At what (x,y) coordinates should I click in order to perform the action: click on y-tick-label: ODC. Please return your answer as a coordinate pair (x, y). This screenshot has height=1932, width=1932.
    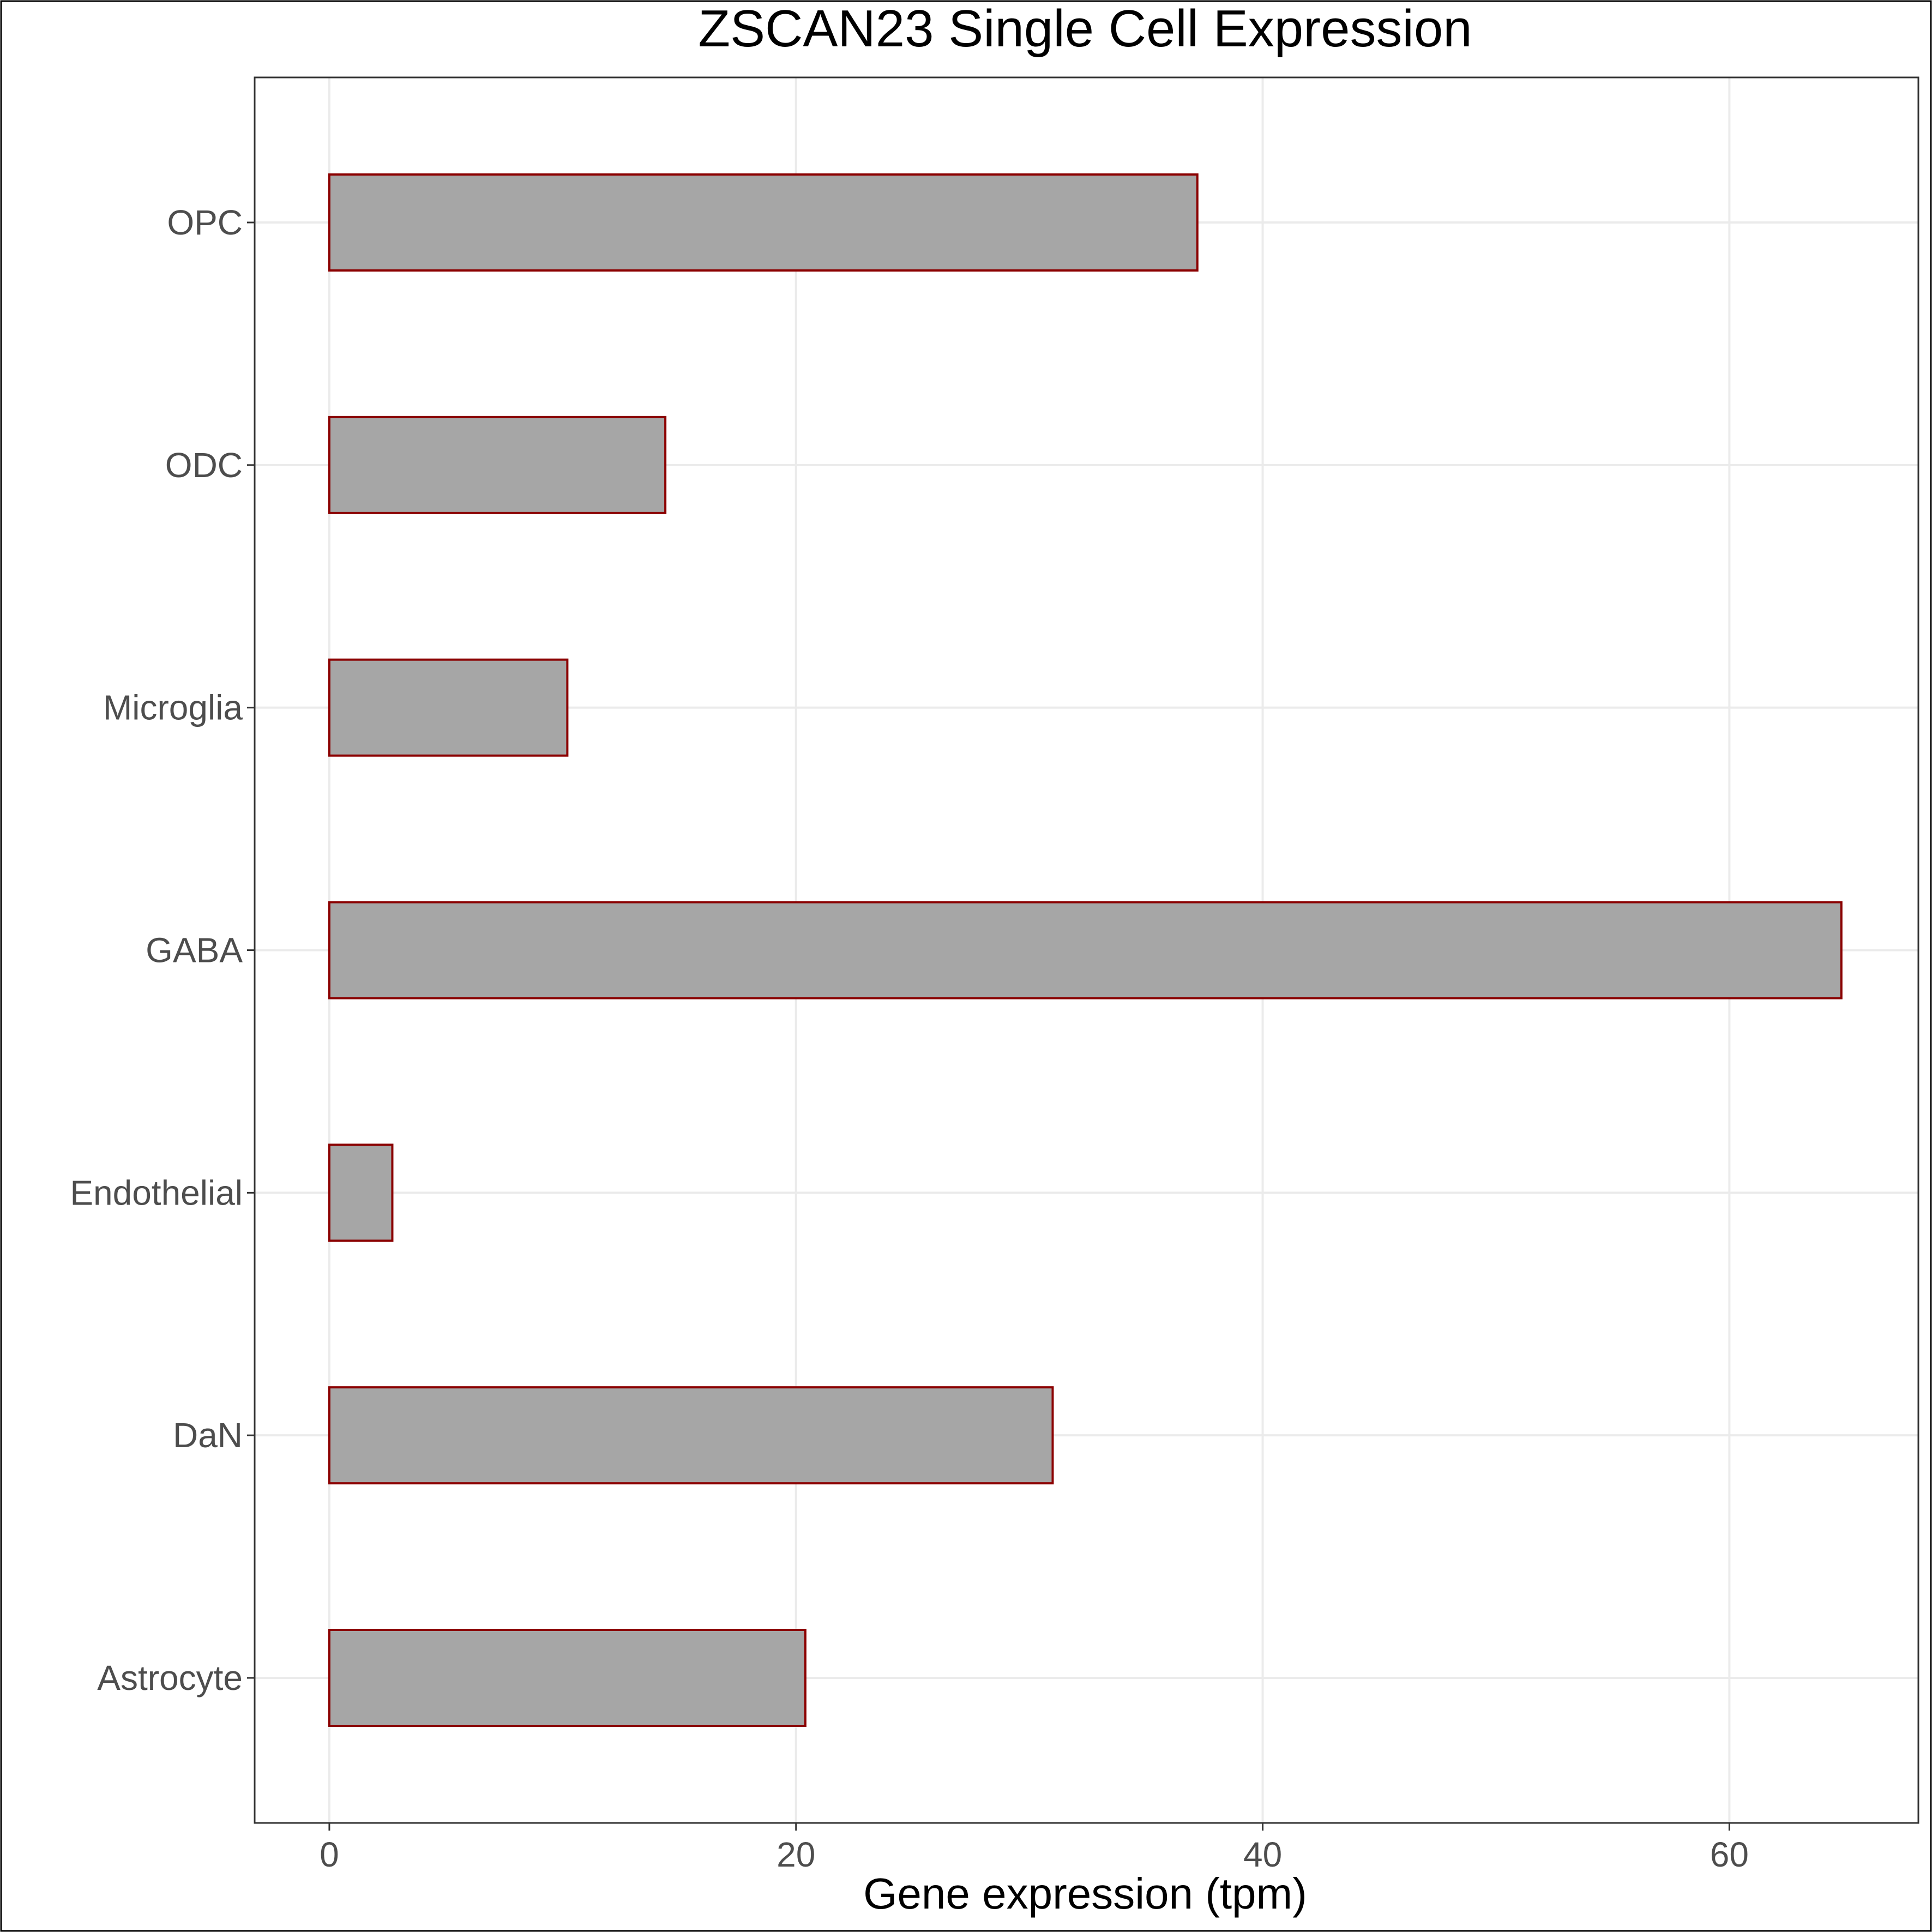
    Looking at the image, I should click on (204, 465).